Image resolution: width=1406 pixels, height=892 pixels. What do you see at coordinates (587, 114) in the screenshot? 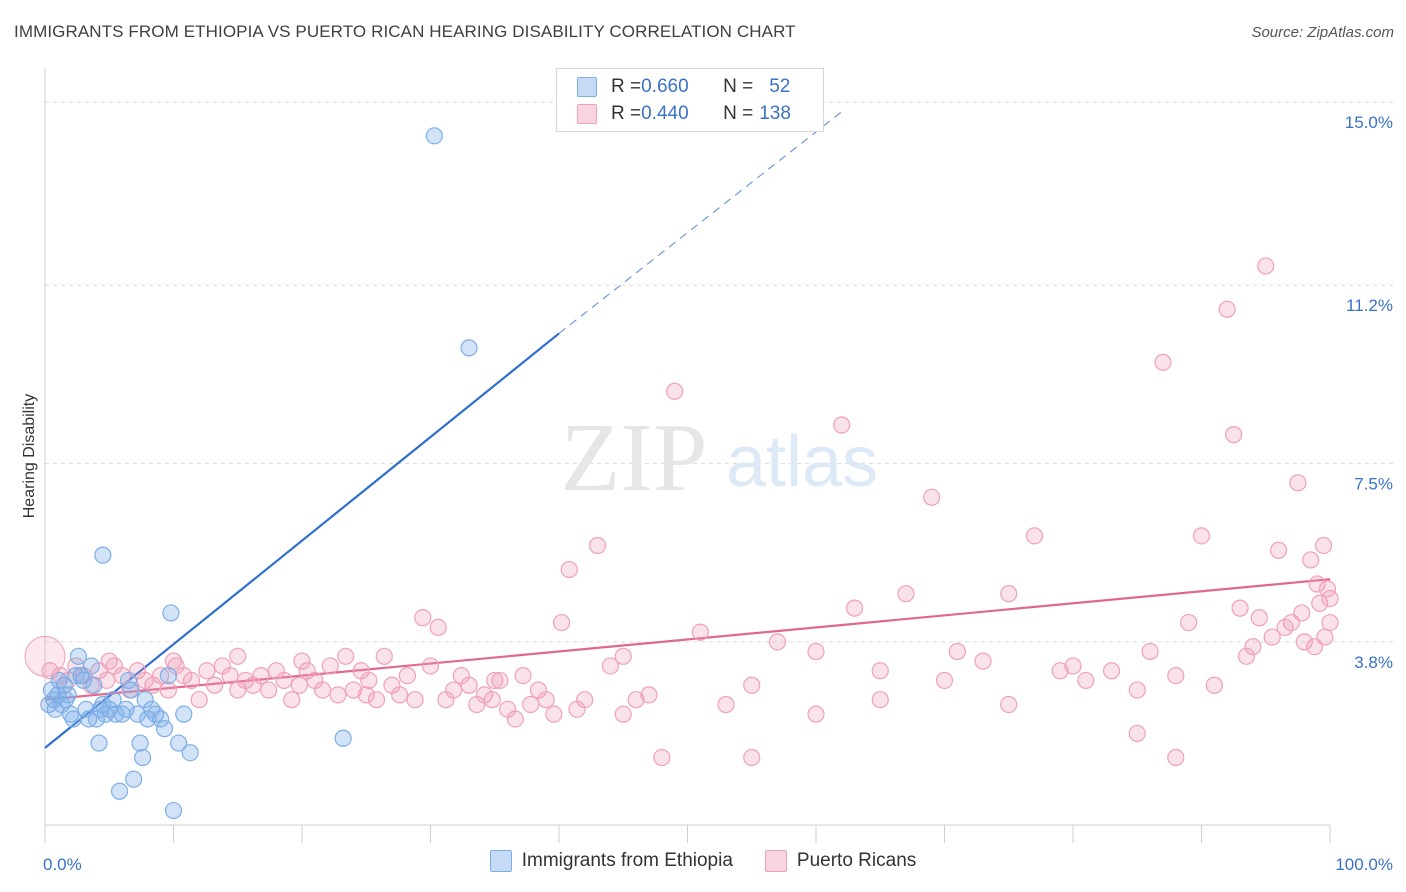
I see `legend-swatch-puerto-ricans` at bounding box center [587, 114].